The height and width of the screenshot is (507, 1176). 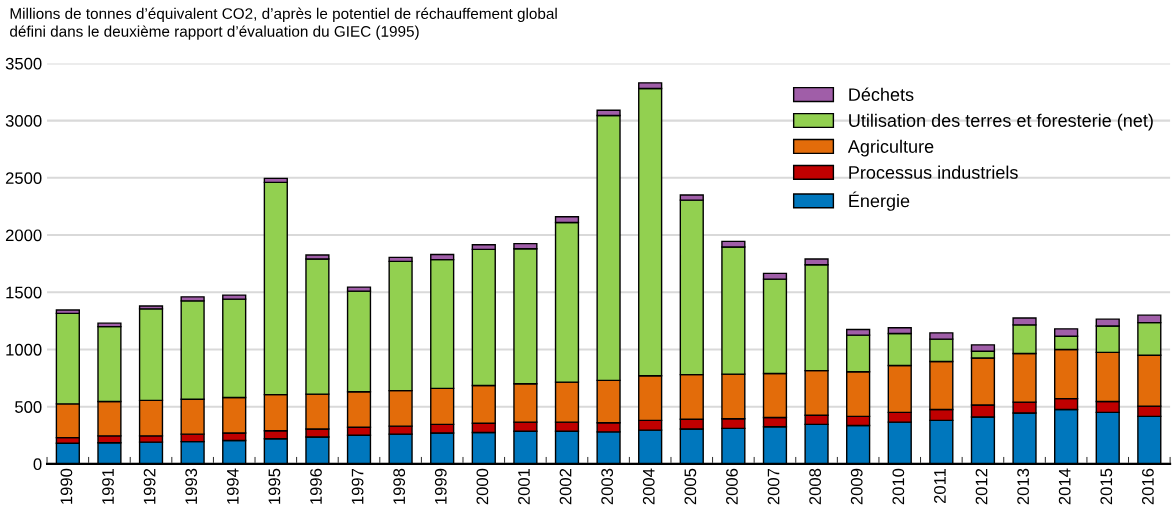 I want to click on legend-label: Utilisation des terres et foresterie (net), so click(x=1001, y=122).